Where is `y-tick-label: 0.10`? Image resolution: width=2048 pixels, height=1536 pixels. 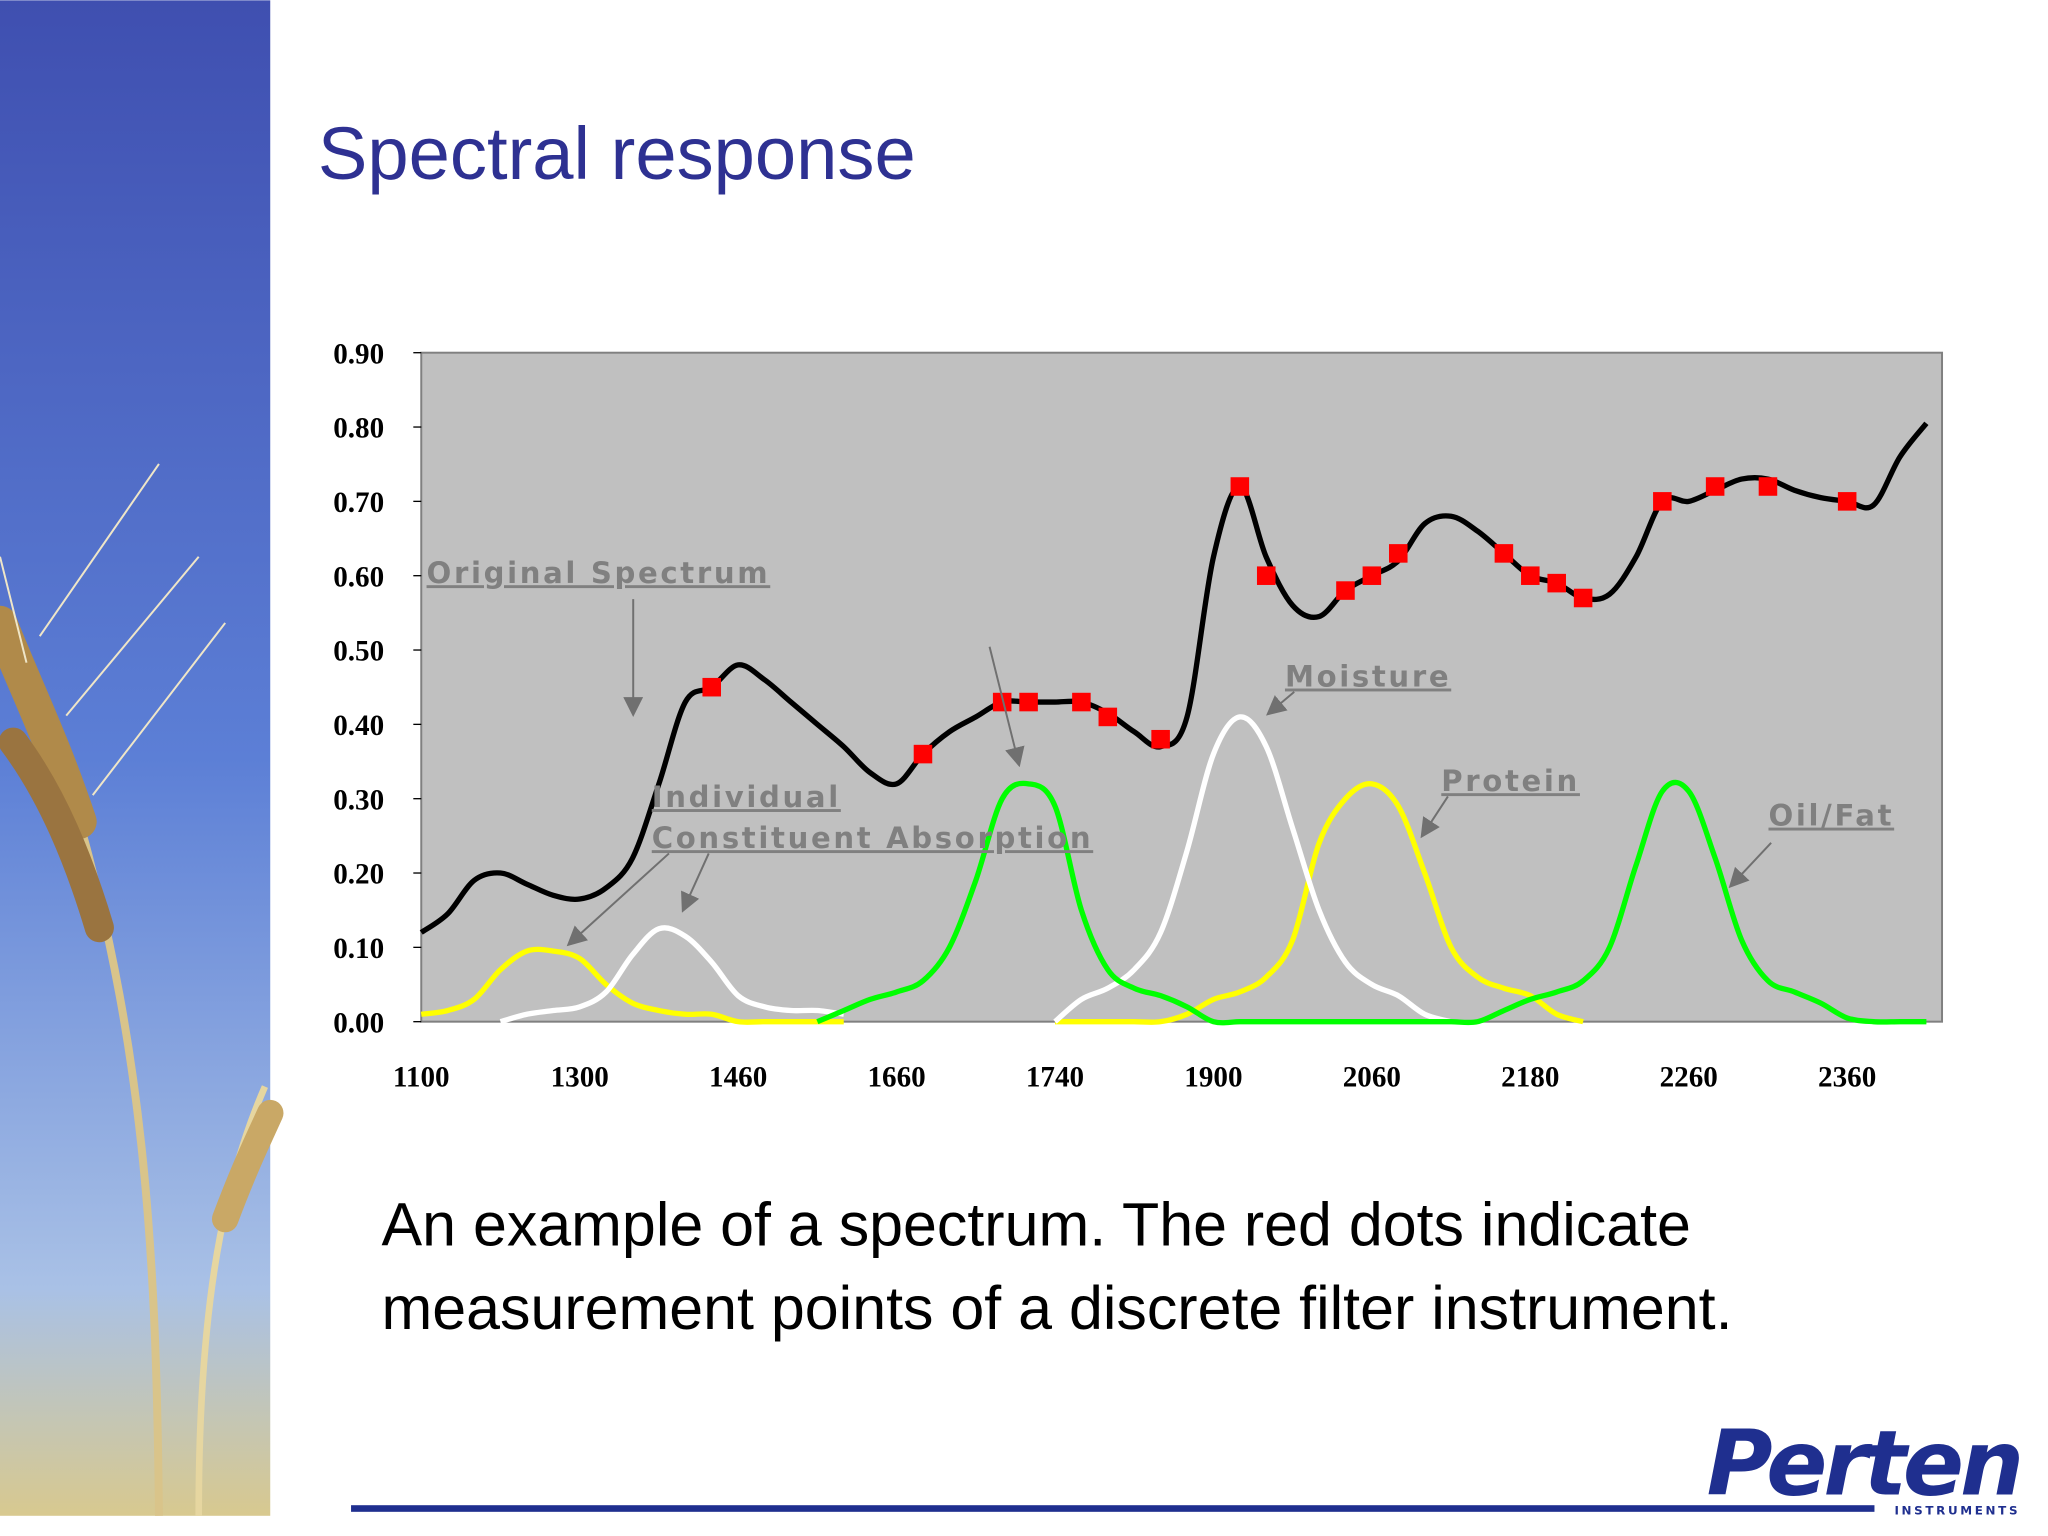
y-tick-label: 0.10 is located at coordinates (358, 949).